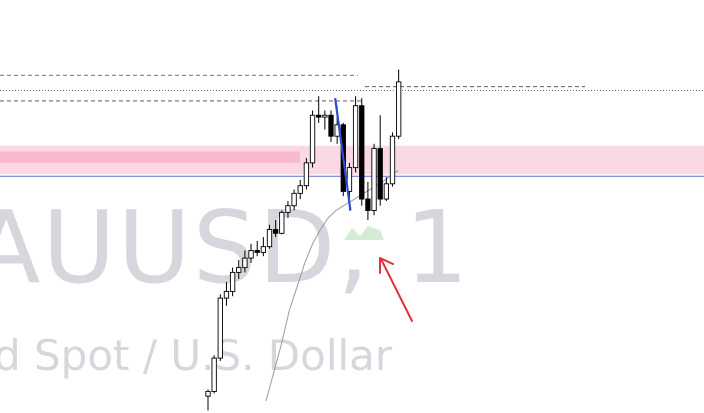  I want to click on watermark-description: d Spot / U.S. Dollar, so click(196, 355).